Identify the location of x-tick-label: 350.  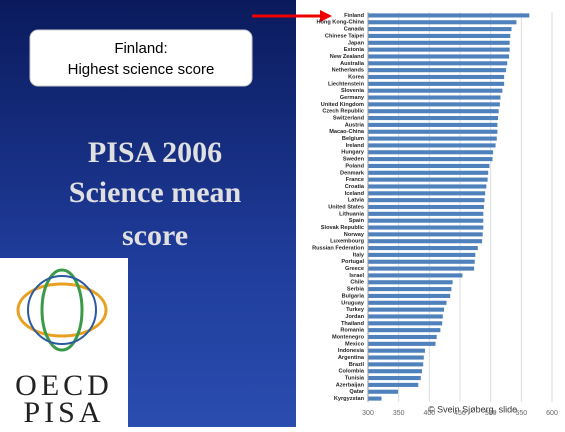
(399, 413).